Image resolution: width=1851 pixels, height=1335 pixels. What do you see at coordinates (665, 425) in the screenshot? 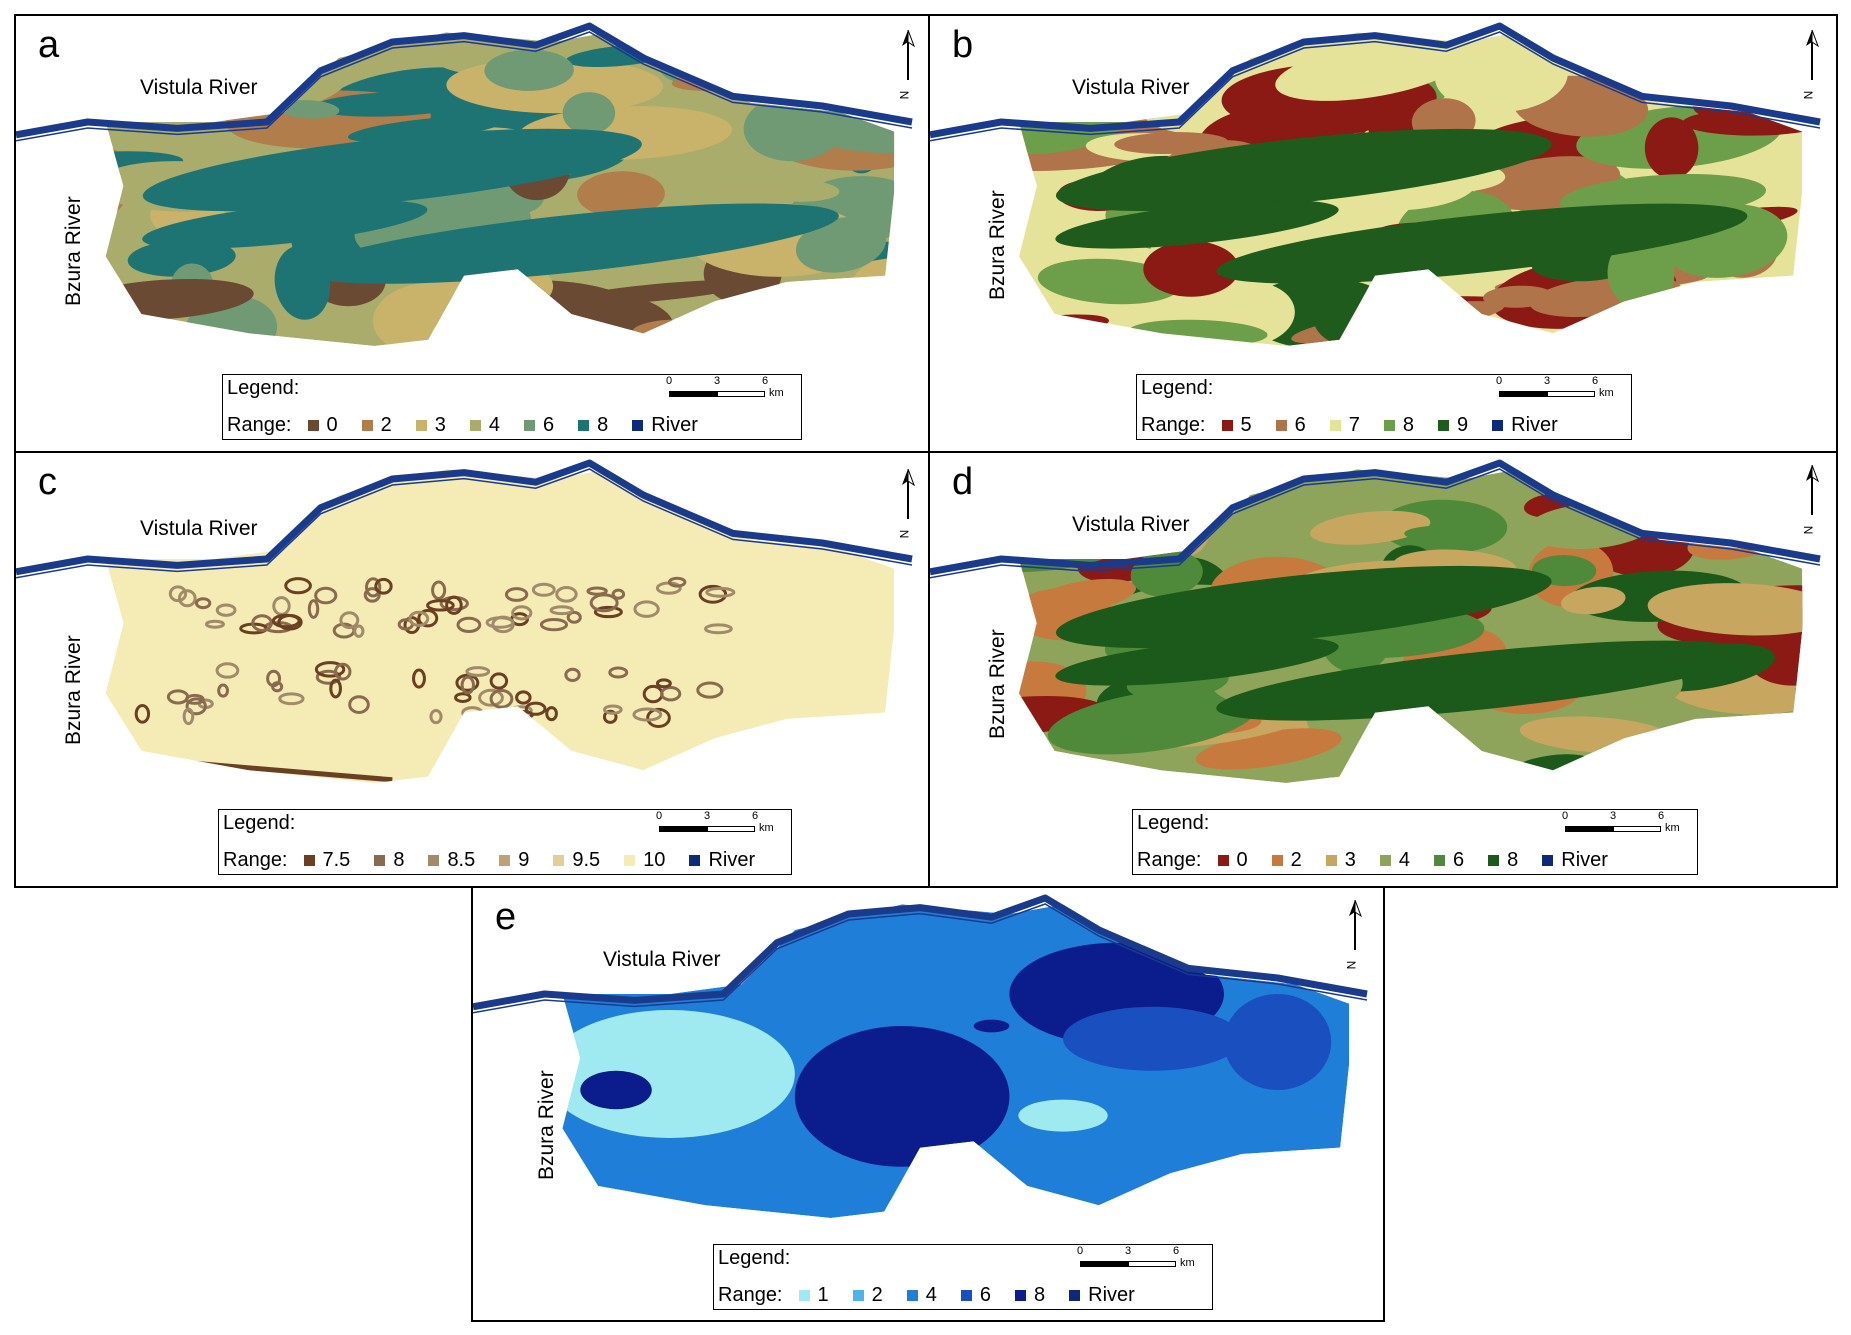
I see `legend-item-river: River` at bounding box center [665, 425].